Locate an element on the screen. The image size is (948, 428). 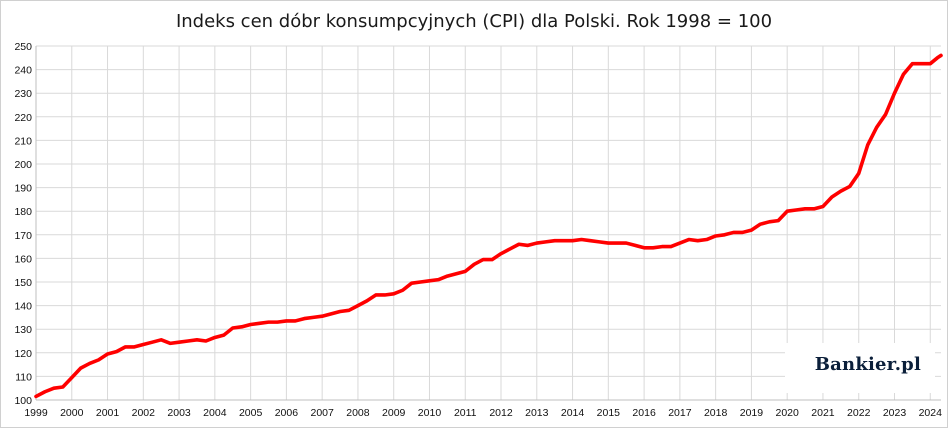
y-tick-label: 140 is located at coordinates (23, 307).